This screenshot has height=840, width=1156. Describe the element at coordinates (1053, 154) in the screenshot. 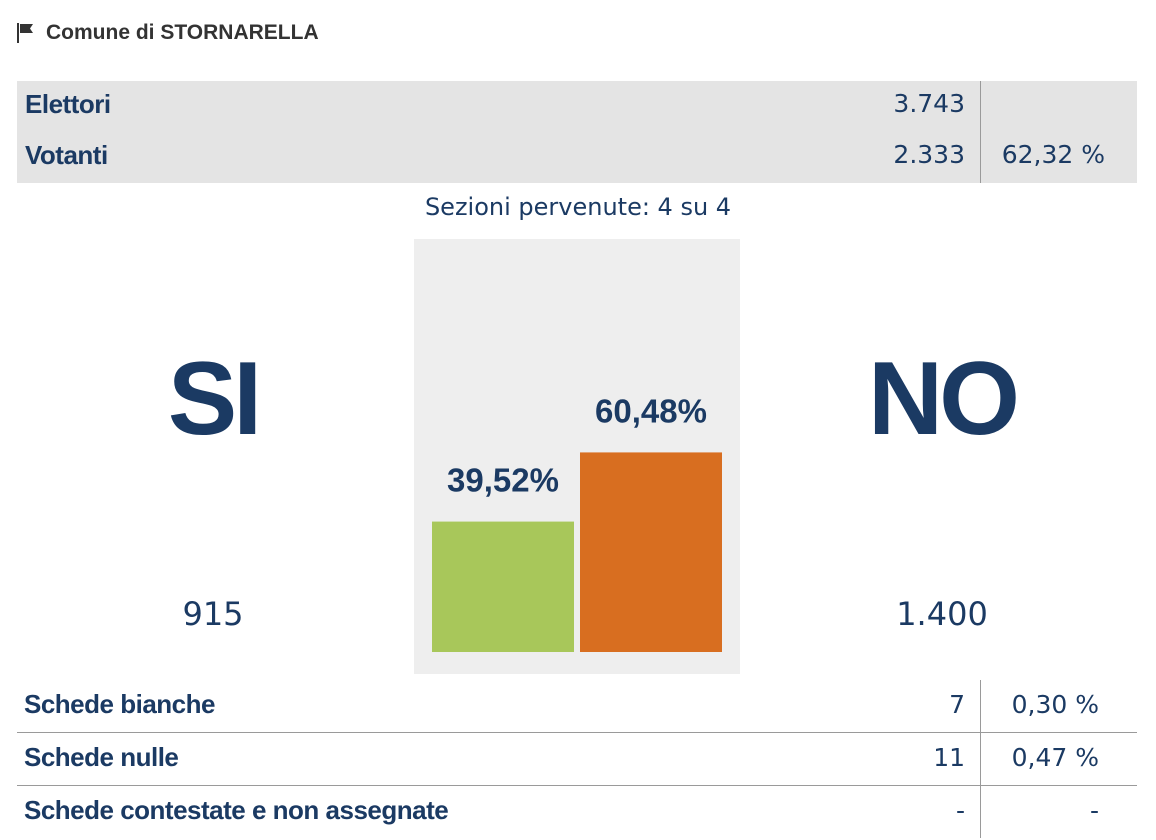

I see `votanti-pct: 62,32 %` at that location.